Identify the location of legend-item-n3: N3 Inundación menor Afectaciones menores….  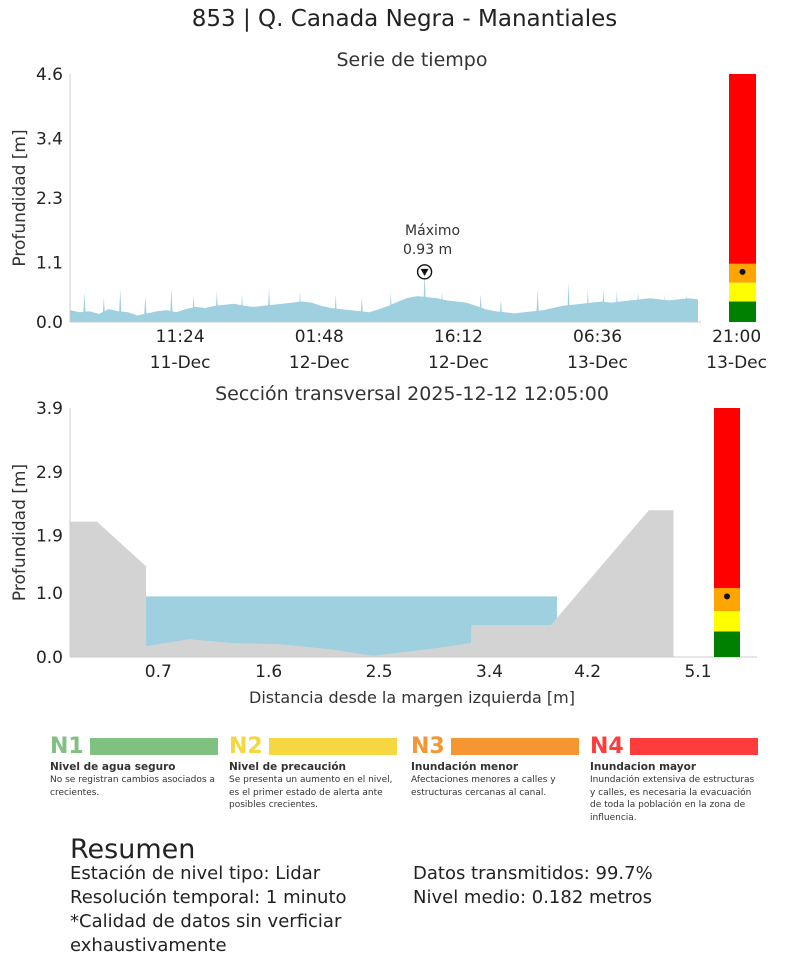
(495, 766).